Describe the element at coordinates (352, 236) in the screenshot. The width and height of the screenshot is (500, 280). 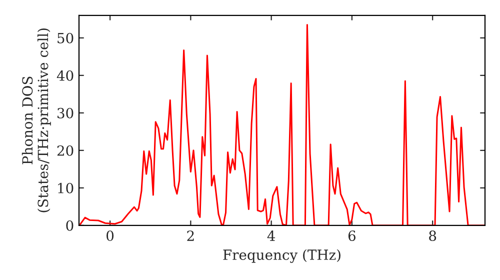
I see `x-tick-label: 6` at that location.